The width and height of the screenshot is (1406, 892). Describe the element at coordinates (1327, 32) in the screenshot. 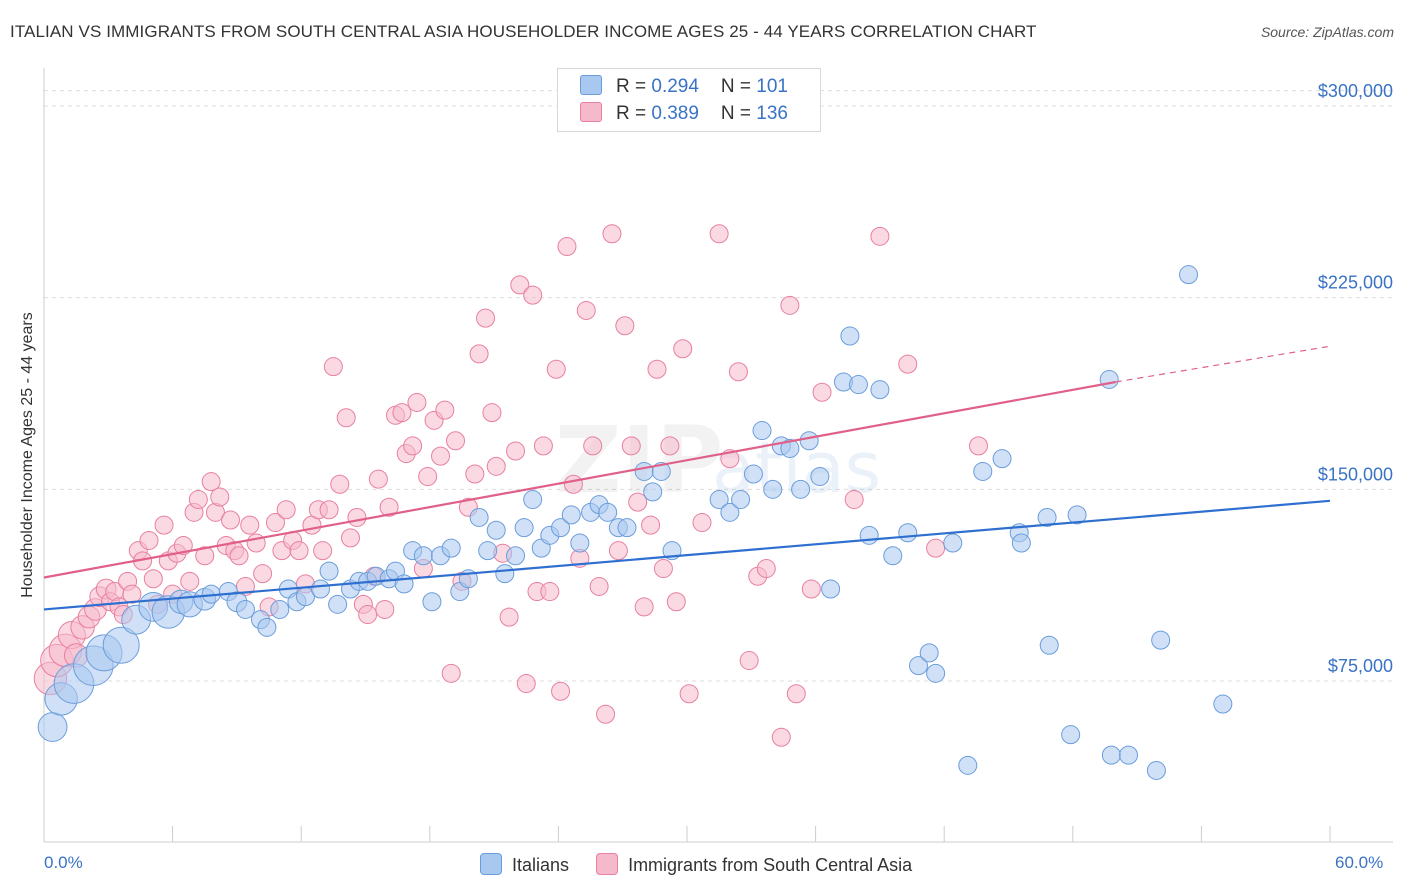

I see `source-label: Source: ZipAtlas.com` at that location.